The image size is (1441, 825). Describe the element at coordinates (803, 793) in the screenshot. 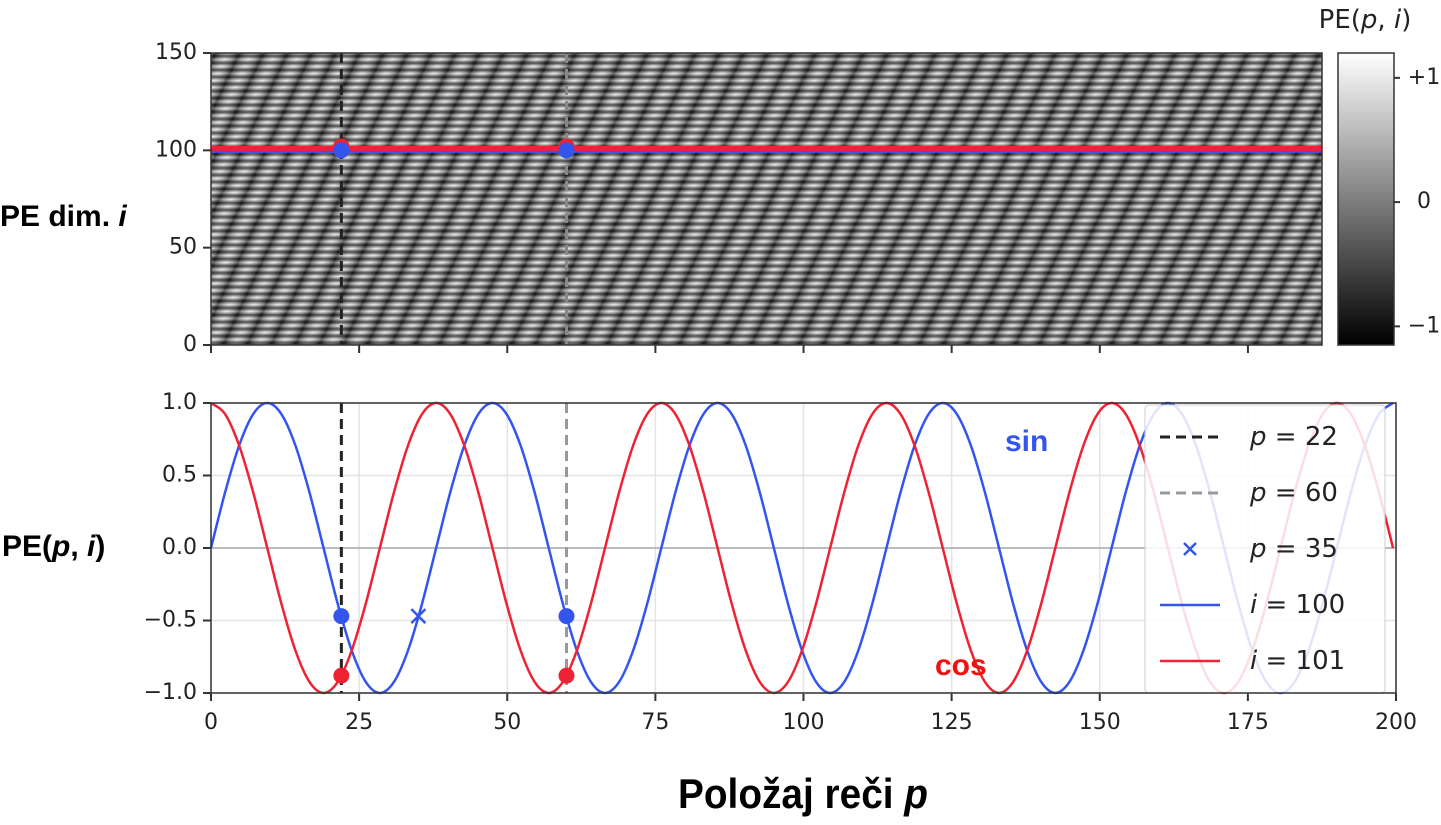

I see `x-axis-label: Položaj reči p` at that location.